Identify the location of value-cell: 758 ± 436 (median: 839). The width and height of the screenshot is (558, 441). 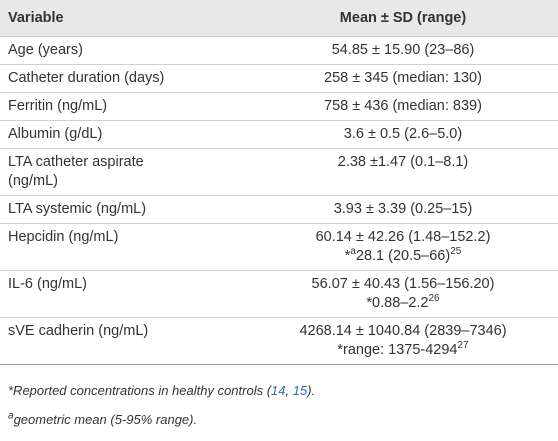
(403, 106).